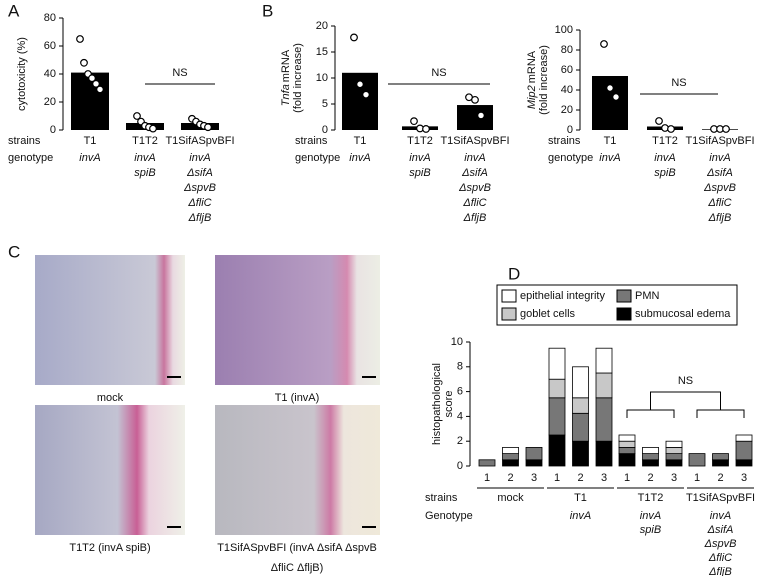 This screenshot has width=760, height=576. Describe the element at coordinates (325, 104) in the screenshot. I see `y-tick-label: 5` at that location.